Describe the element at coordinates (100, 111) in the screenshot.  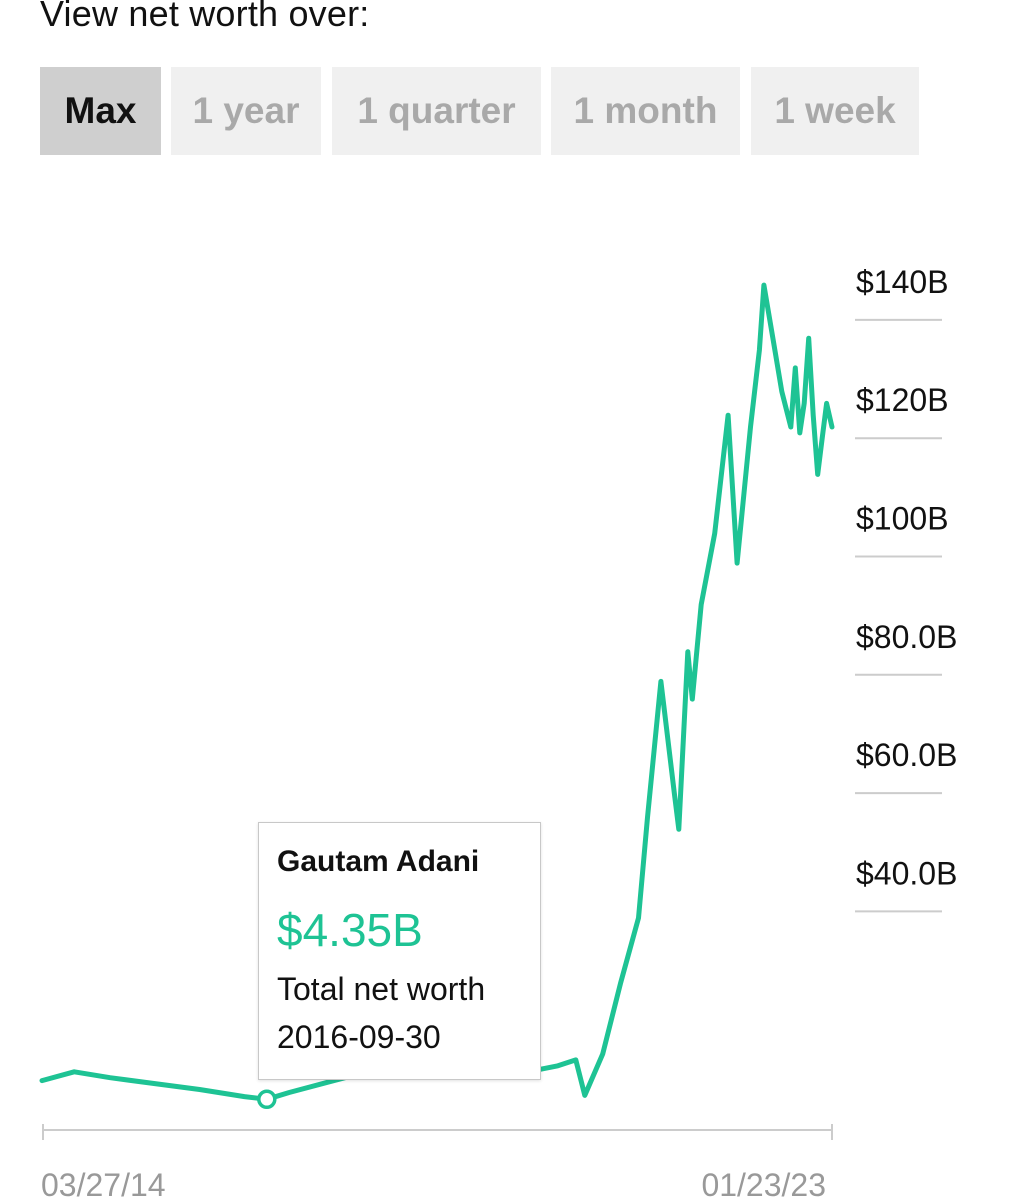
I see `tab-max: Max` at that location.